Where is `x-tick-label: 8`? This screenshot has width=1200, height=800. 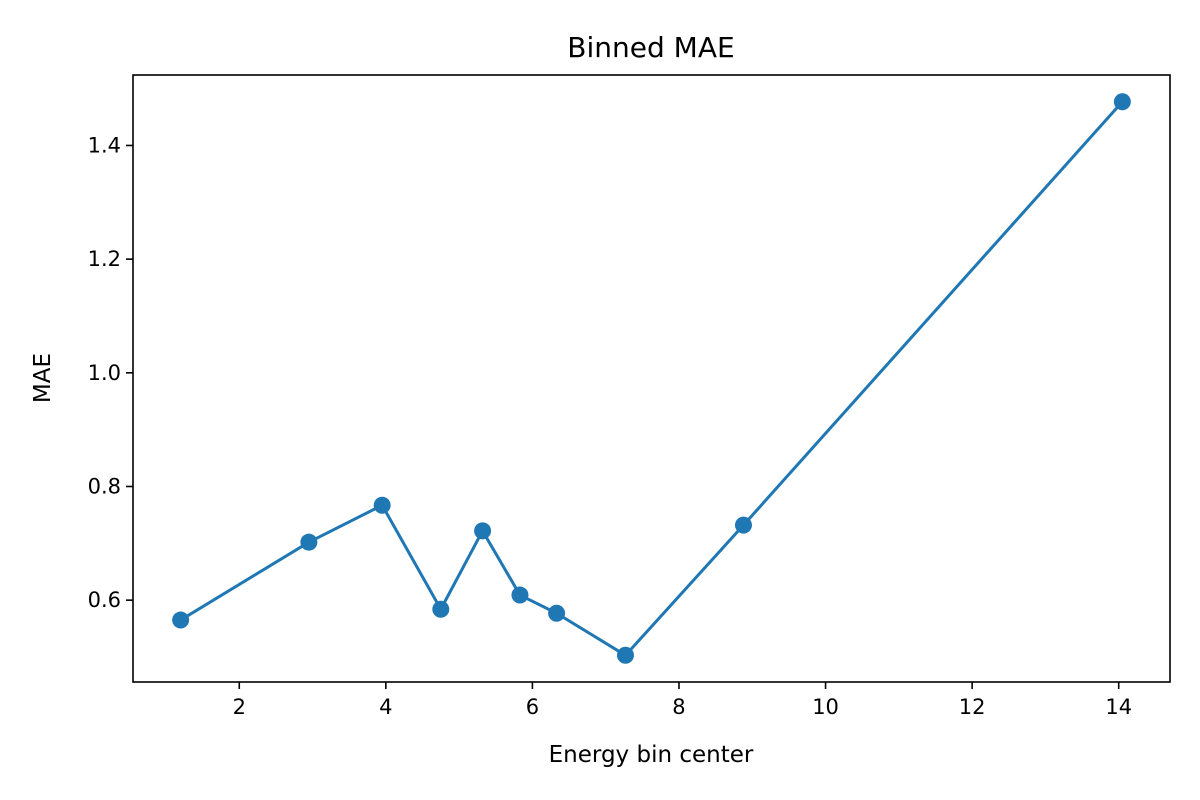
x-tick-label: 8 is located at coordinates (678, 707).